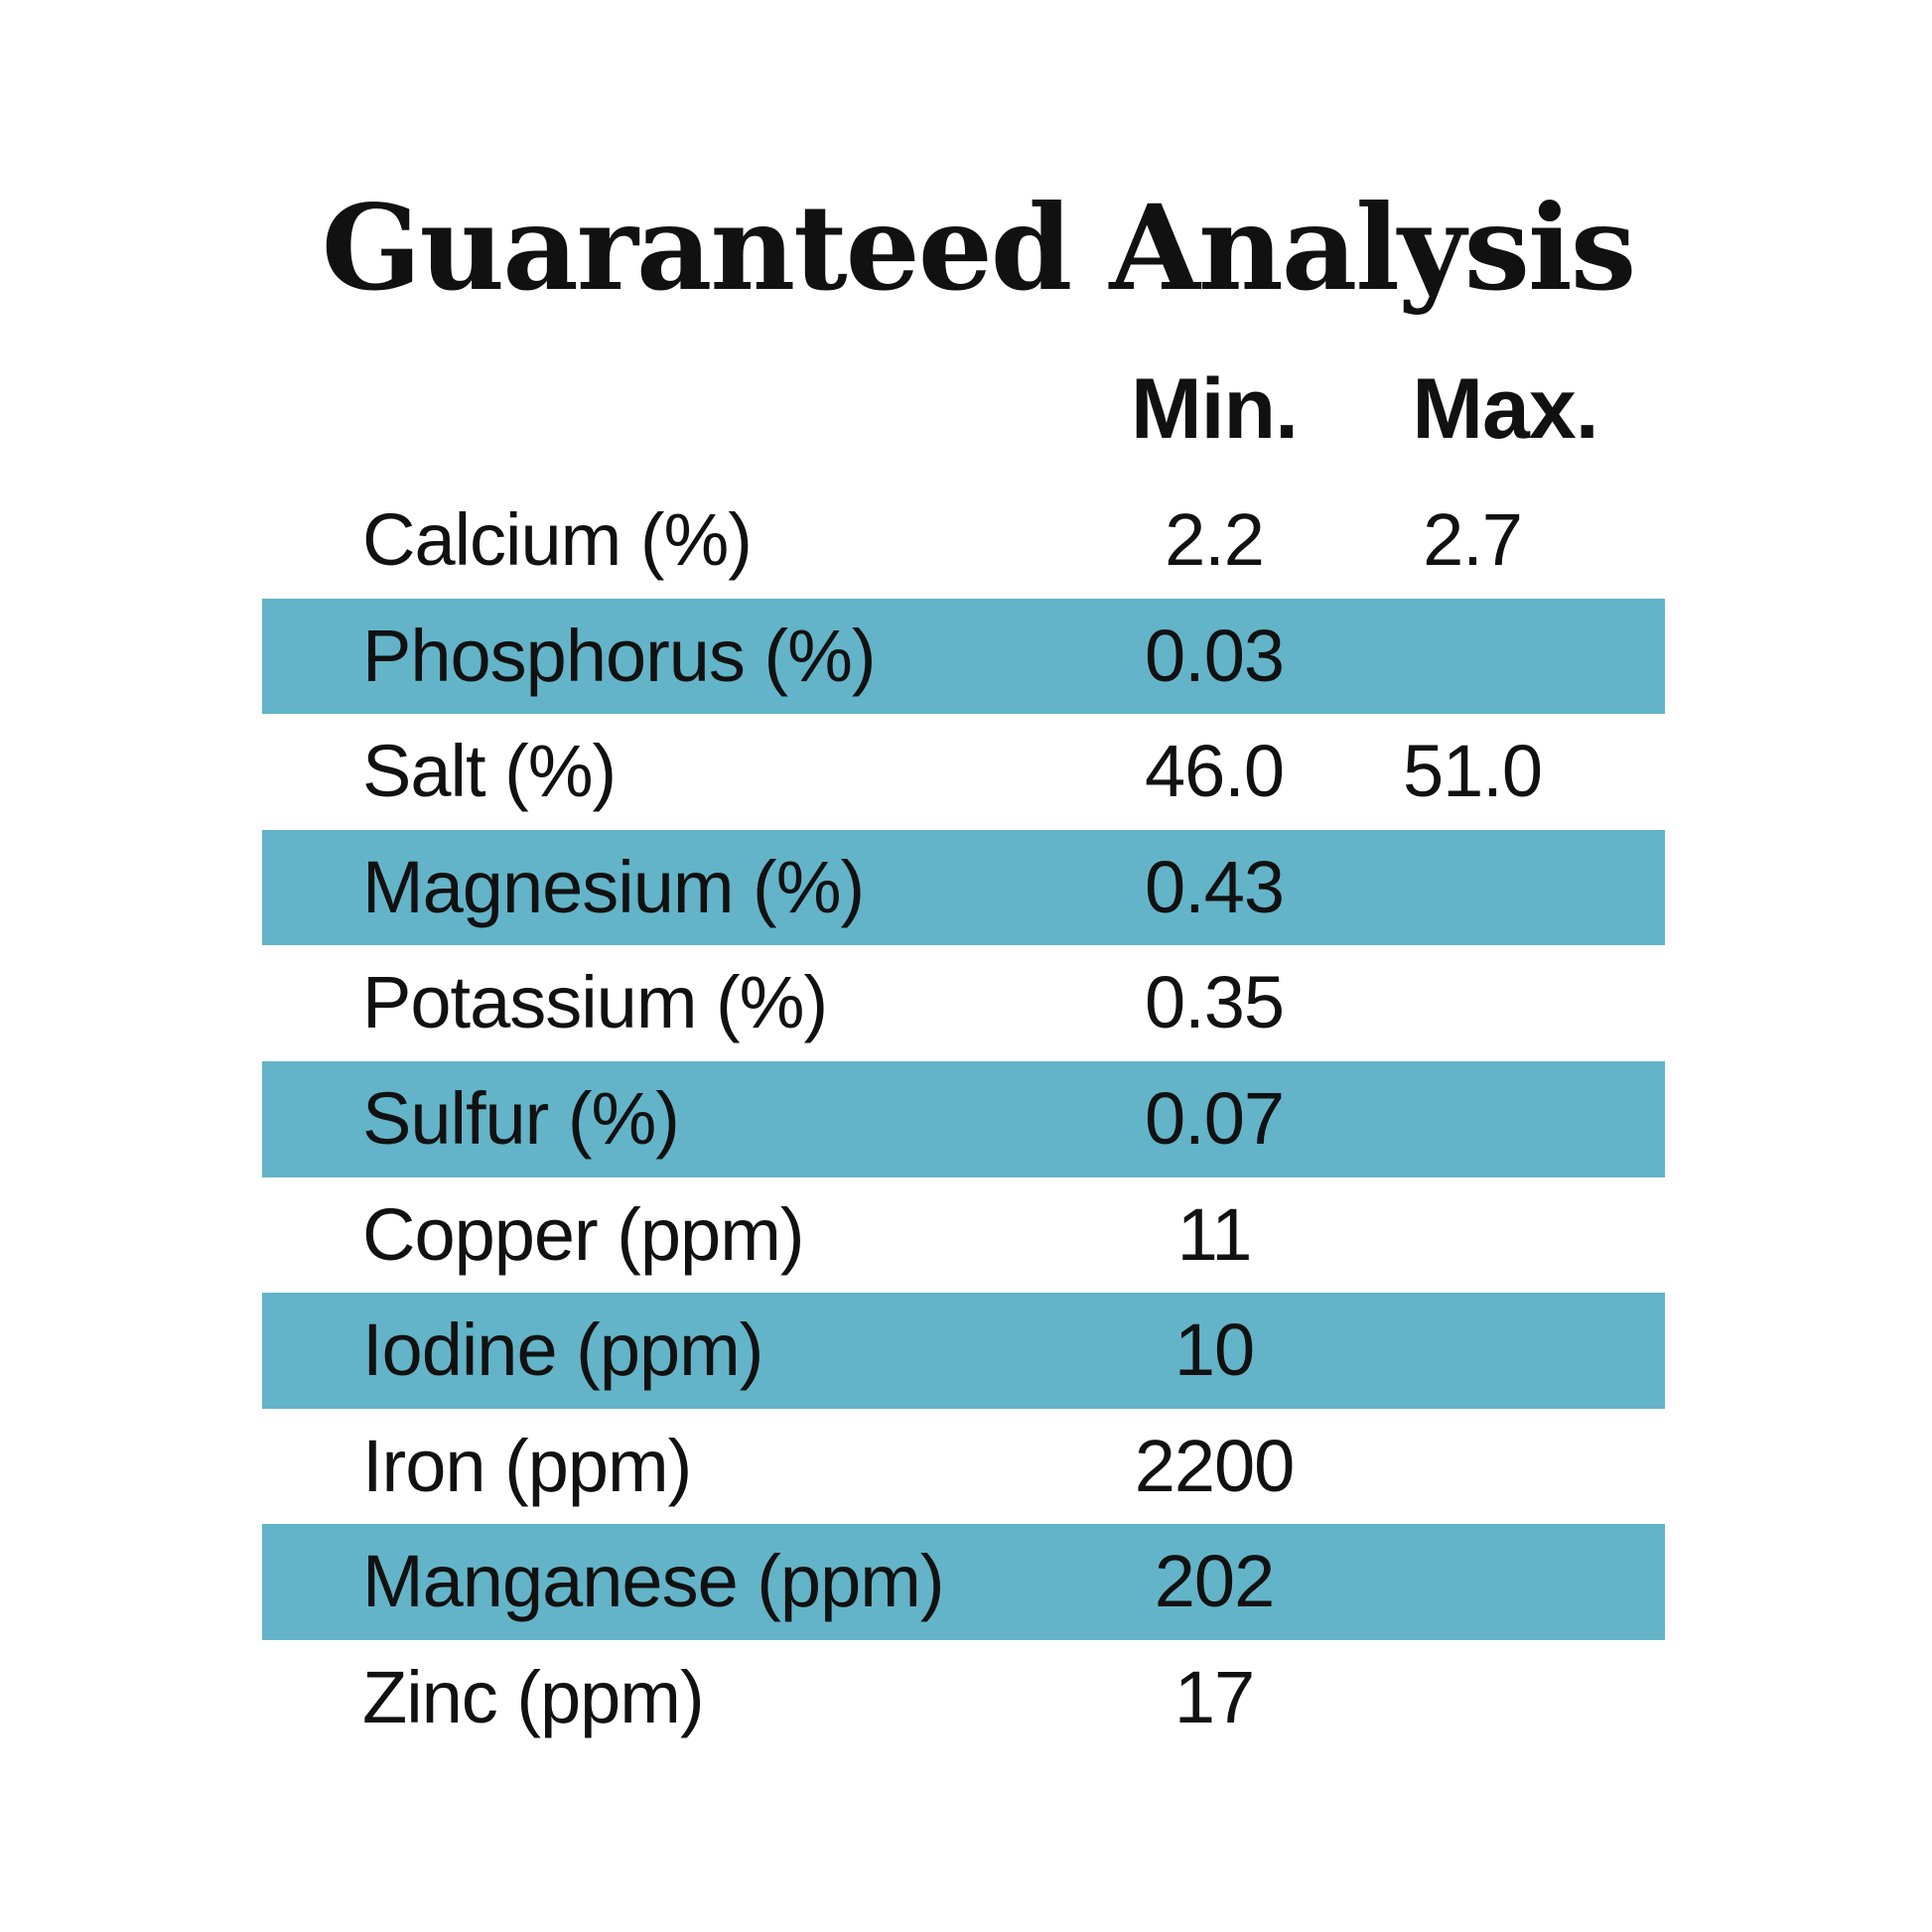 The image size is (1932, 1932). Describe the element at coordinates (1215, 1003) in the screenshot. I see `min-value: 0.35` at that location.